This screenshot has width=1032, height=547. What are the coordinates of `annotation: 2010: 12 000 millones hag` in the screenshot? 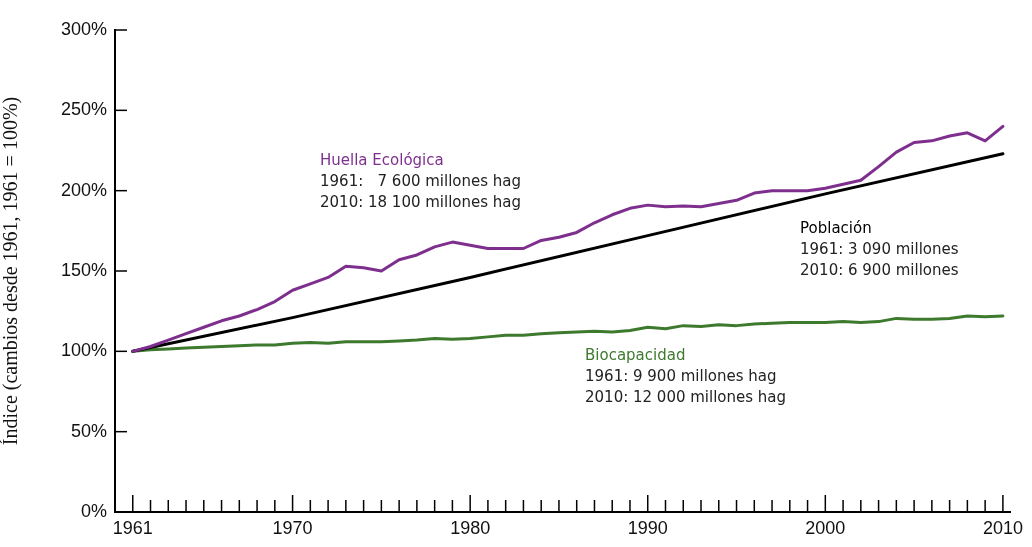 It's located at (686, 397).